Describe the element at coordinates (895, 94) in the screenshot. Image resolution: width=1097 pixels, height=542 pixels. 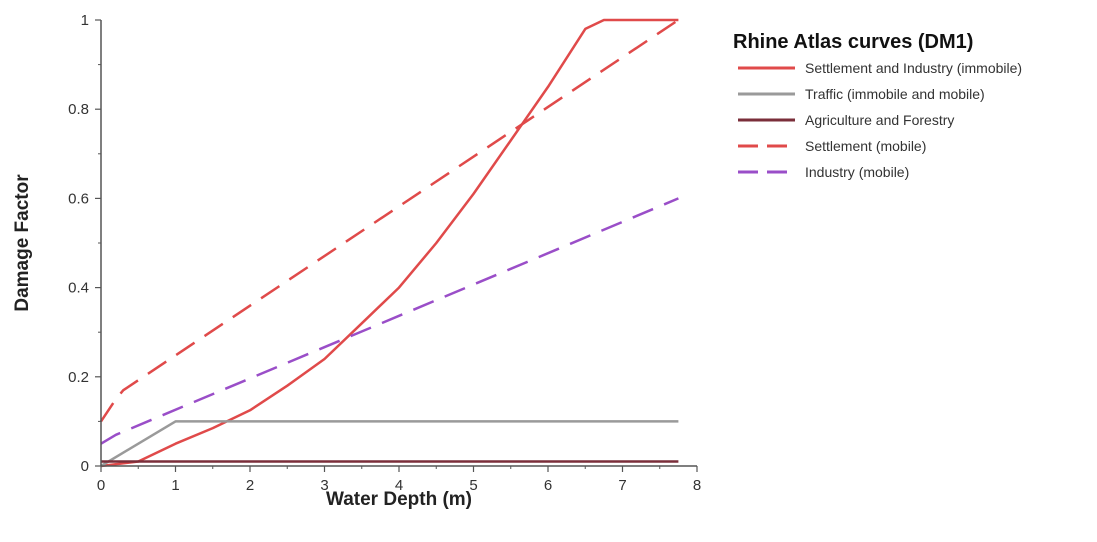
I see `legend-label-1: Traffic (immobile and mobile)` at that location.